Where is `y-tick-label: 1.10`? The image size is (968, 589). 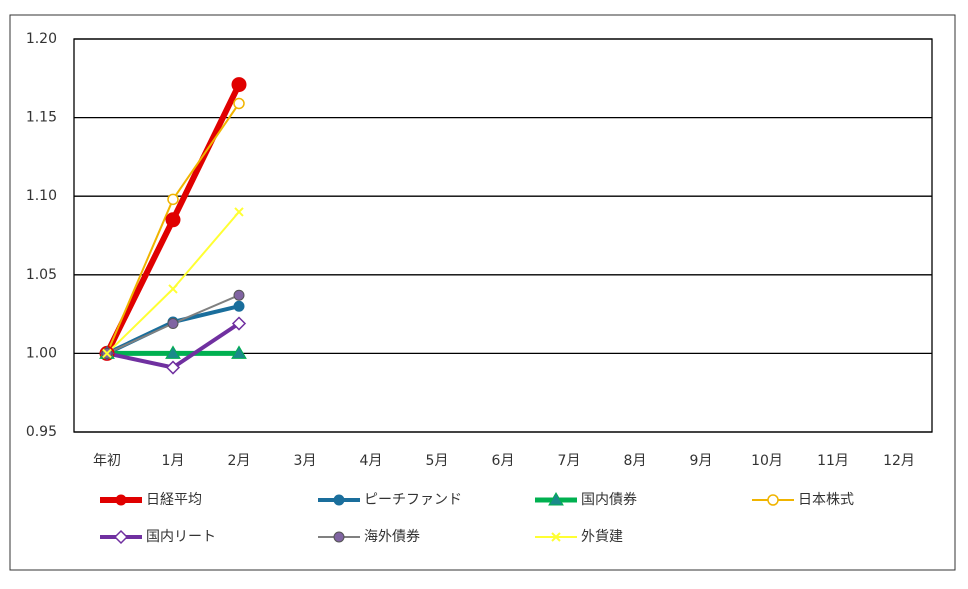 y-tick-label: 1.10 is located at coordinates (41, 196).